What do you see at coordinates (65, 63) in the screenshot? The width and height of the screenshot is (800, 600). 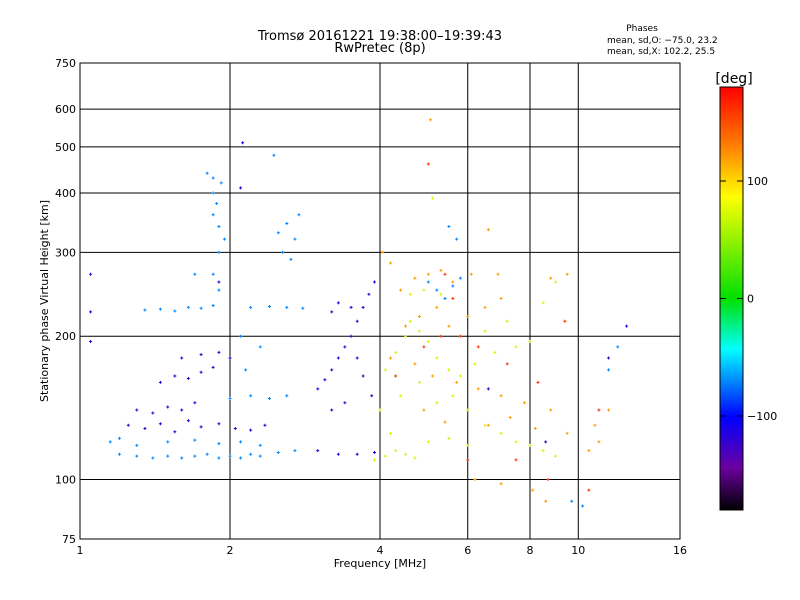 I see `y-tick-label: 750` at bounding box center [65, 63].